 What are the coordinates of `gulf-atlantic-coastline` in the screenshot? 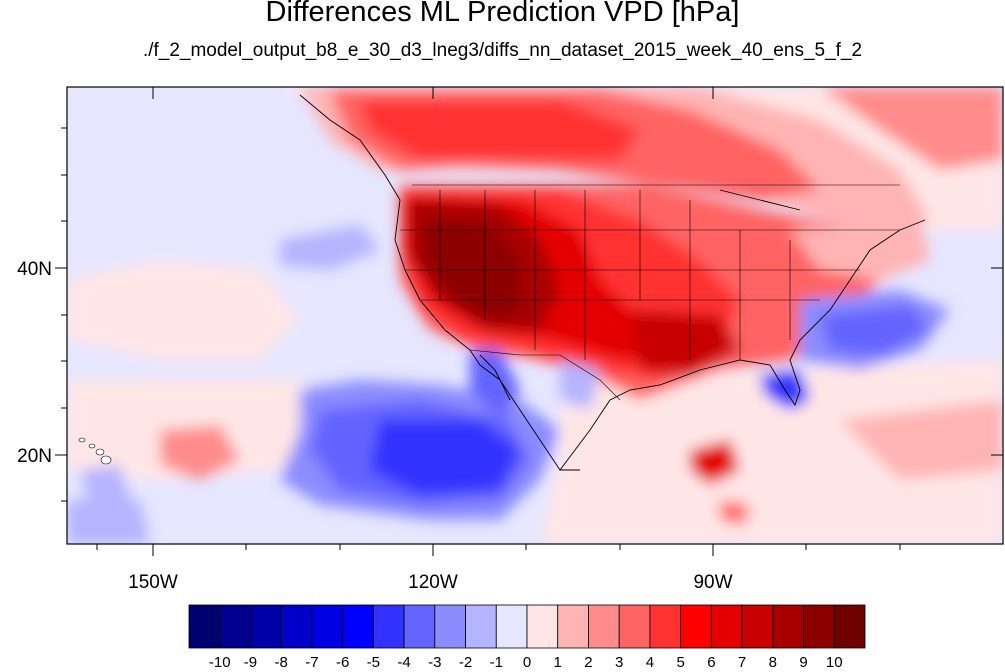 It's located at (742, 345).